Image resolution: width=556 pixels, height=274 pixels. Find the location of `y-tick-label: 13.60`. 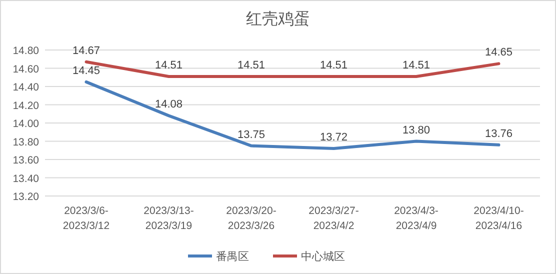

y-tick-label: 13.60 is located at coordinates (26, 160).